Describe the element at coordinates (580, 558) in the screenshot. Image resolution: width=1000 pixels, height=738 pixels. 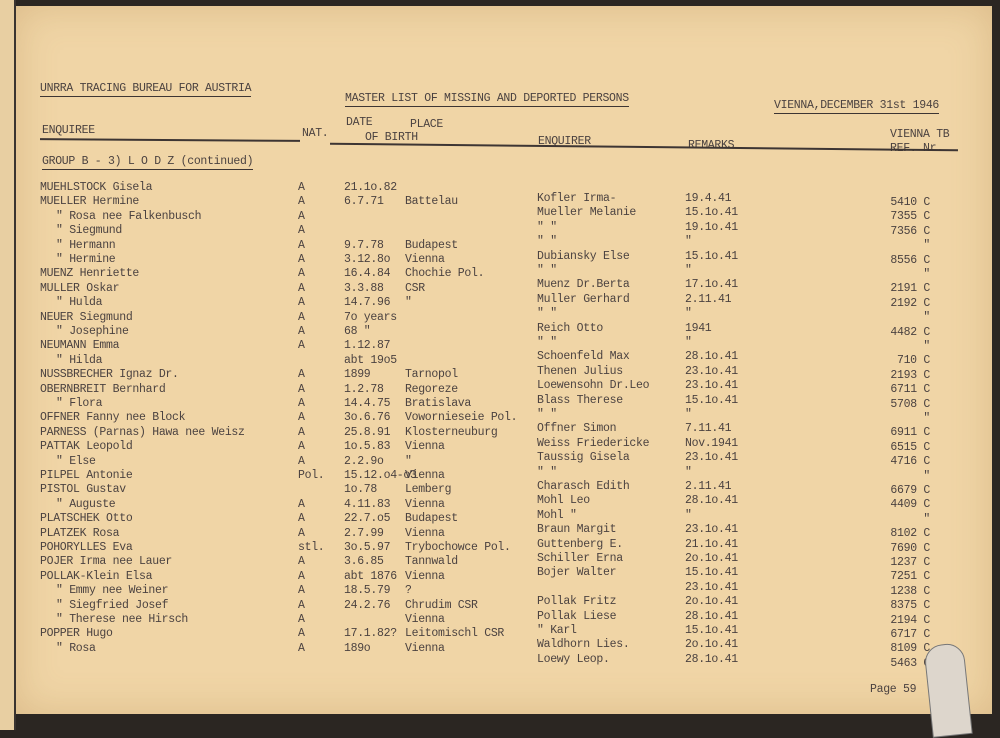
I see `enquirer-name: Schiller Erna` at that location.